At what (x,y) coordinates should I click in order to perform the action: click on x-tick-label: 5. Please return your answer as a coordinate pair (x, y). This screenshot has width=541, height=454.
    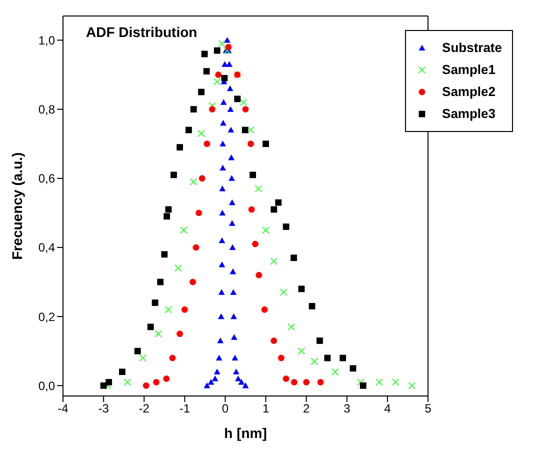
    Looking at the image, I should click on (428, 409).